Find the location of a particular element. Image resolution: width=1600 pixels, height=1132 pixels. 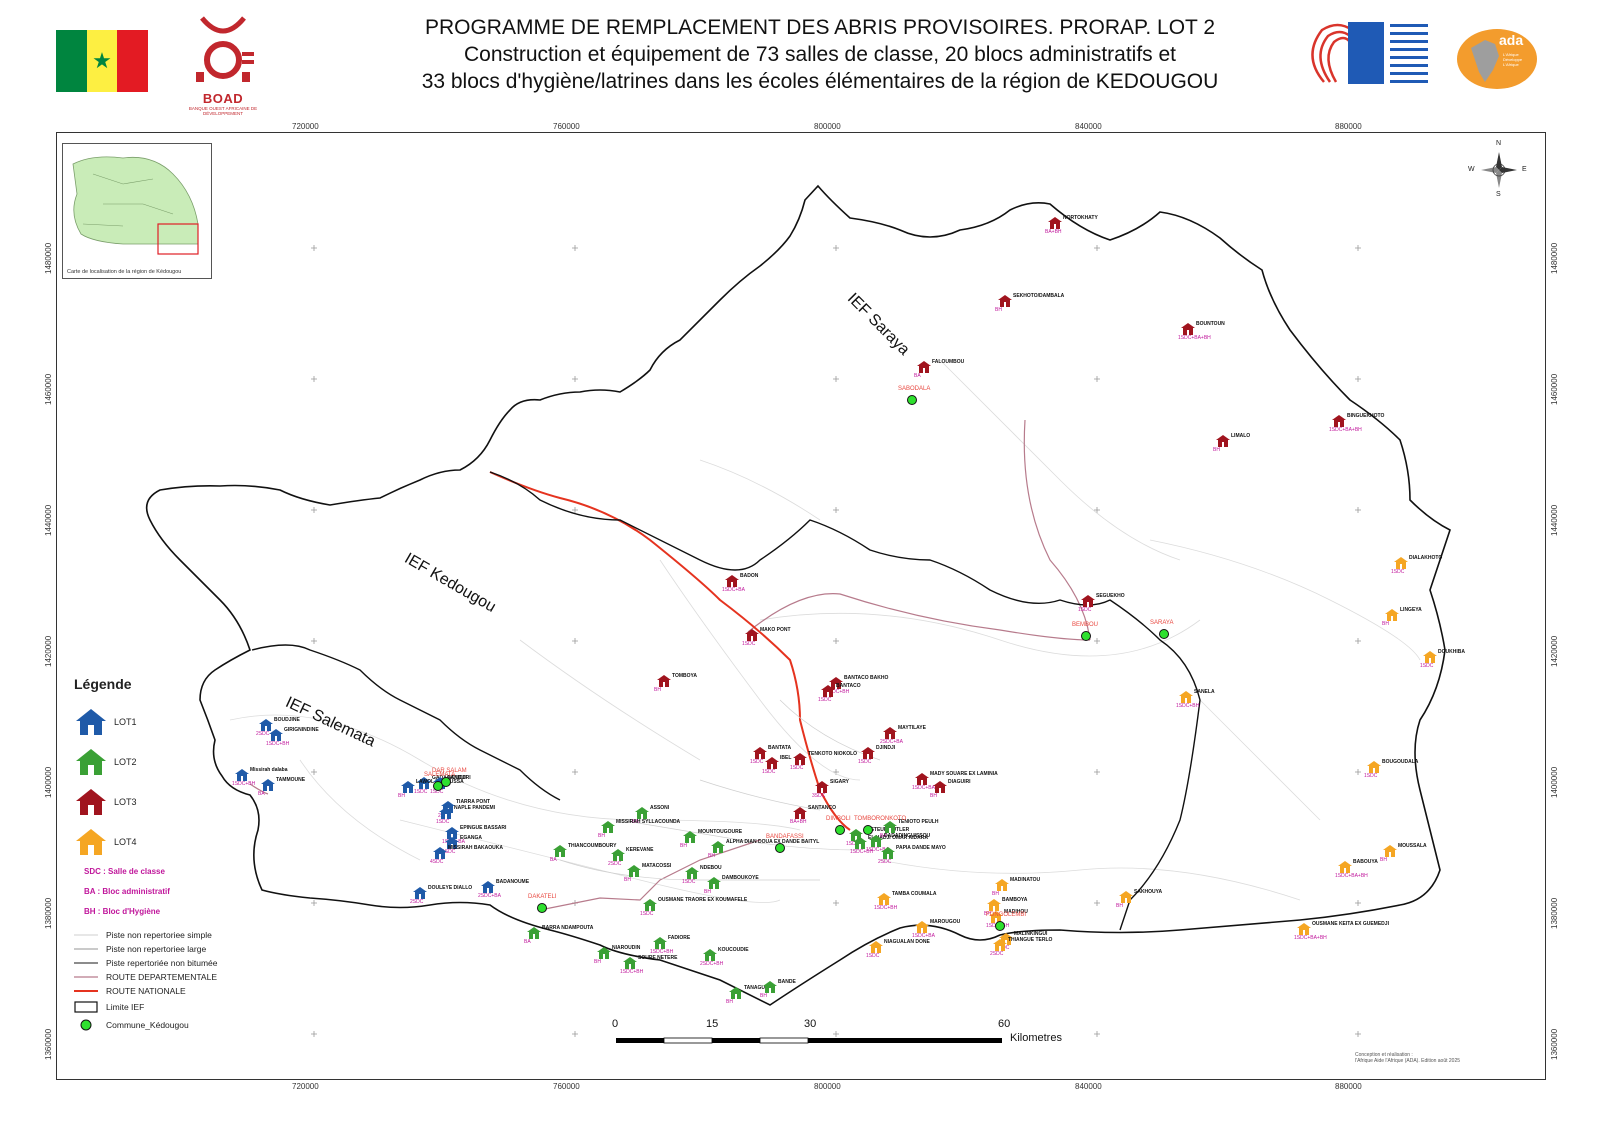

school-name: GADAGANDJIRI is located at coordinates (451, 778).